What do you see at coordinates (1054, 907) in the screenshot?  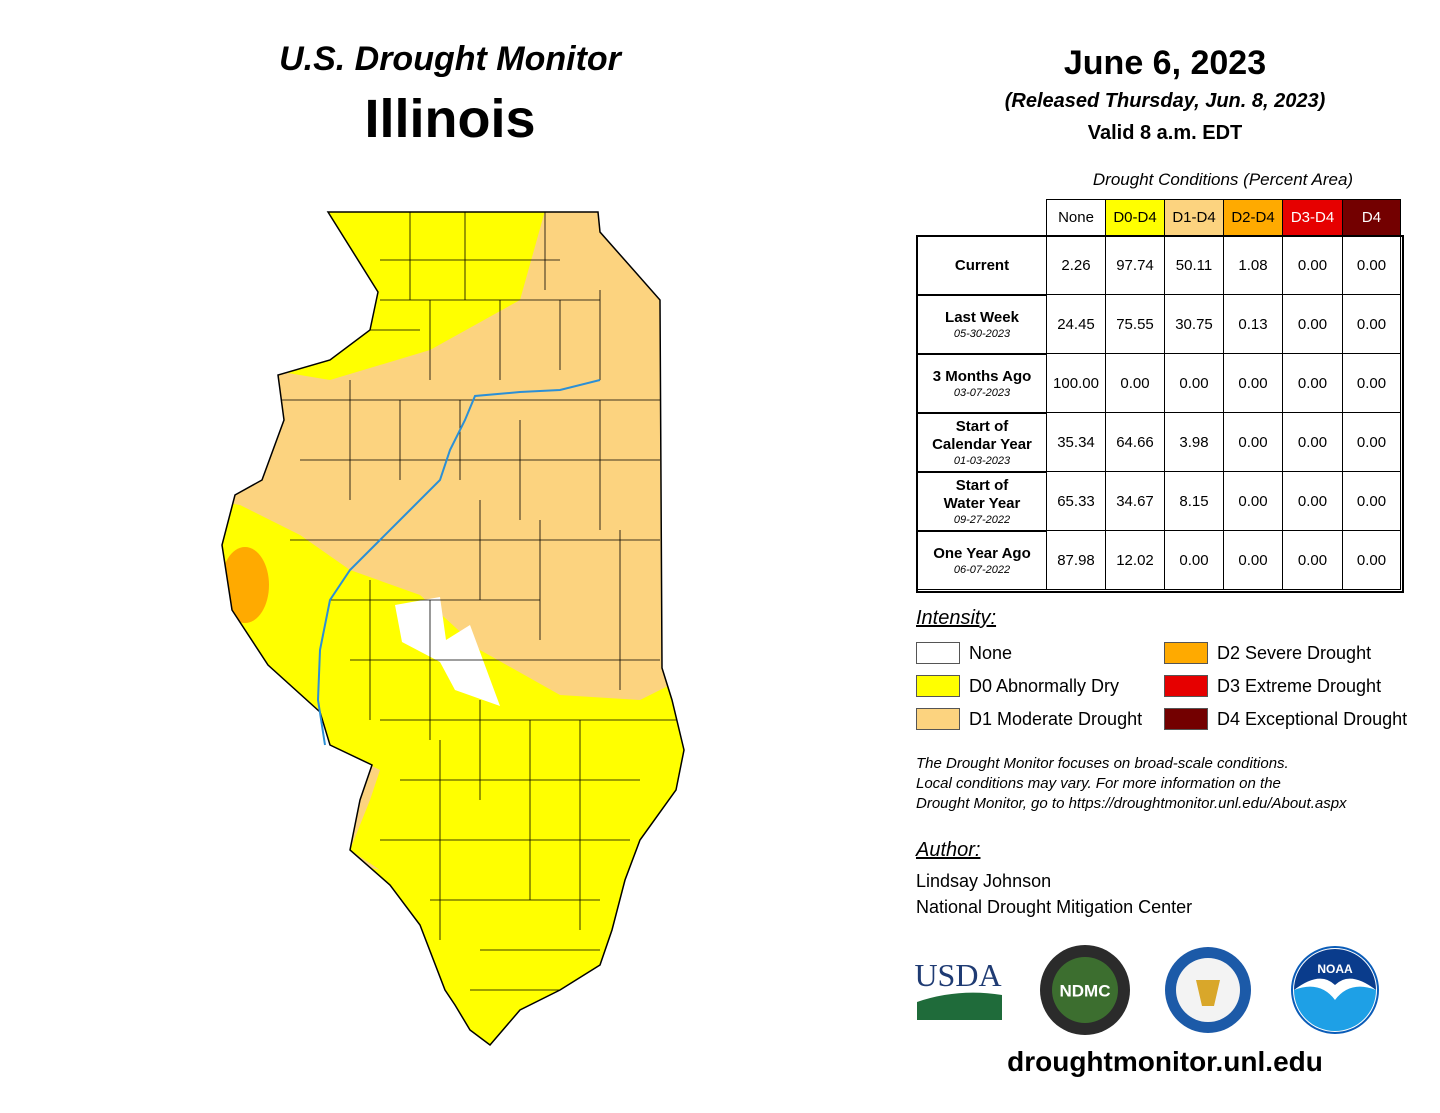 I see `author-line: National Drought Mitigation Center` at bounding box center [1054, 907].